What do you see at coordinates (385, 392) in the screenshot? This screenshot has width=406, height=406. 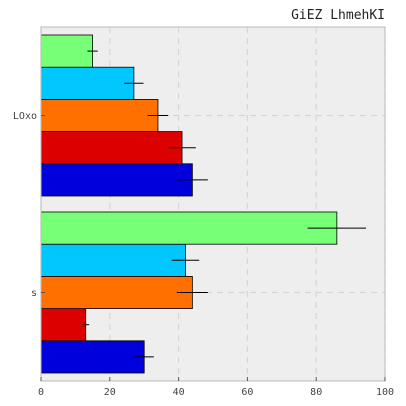 I see `x-tick-label-5: 100` at bounding box center [385, 392].